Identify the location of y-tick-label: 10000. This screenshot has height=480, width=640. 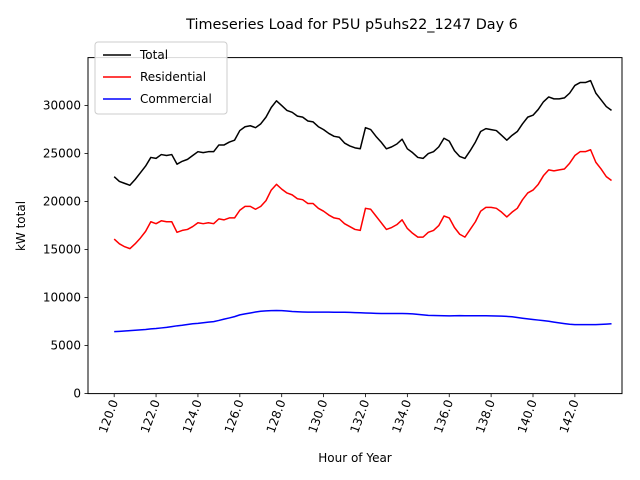
(62, 298).